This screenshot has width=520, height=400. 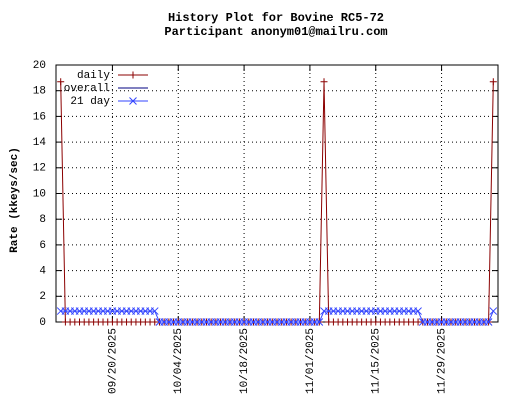 What do you see at coordinates (40, 143) in the screenshot?
I see `y-tick-label: 14` at bounding box center [40, 143].